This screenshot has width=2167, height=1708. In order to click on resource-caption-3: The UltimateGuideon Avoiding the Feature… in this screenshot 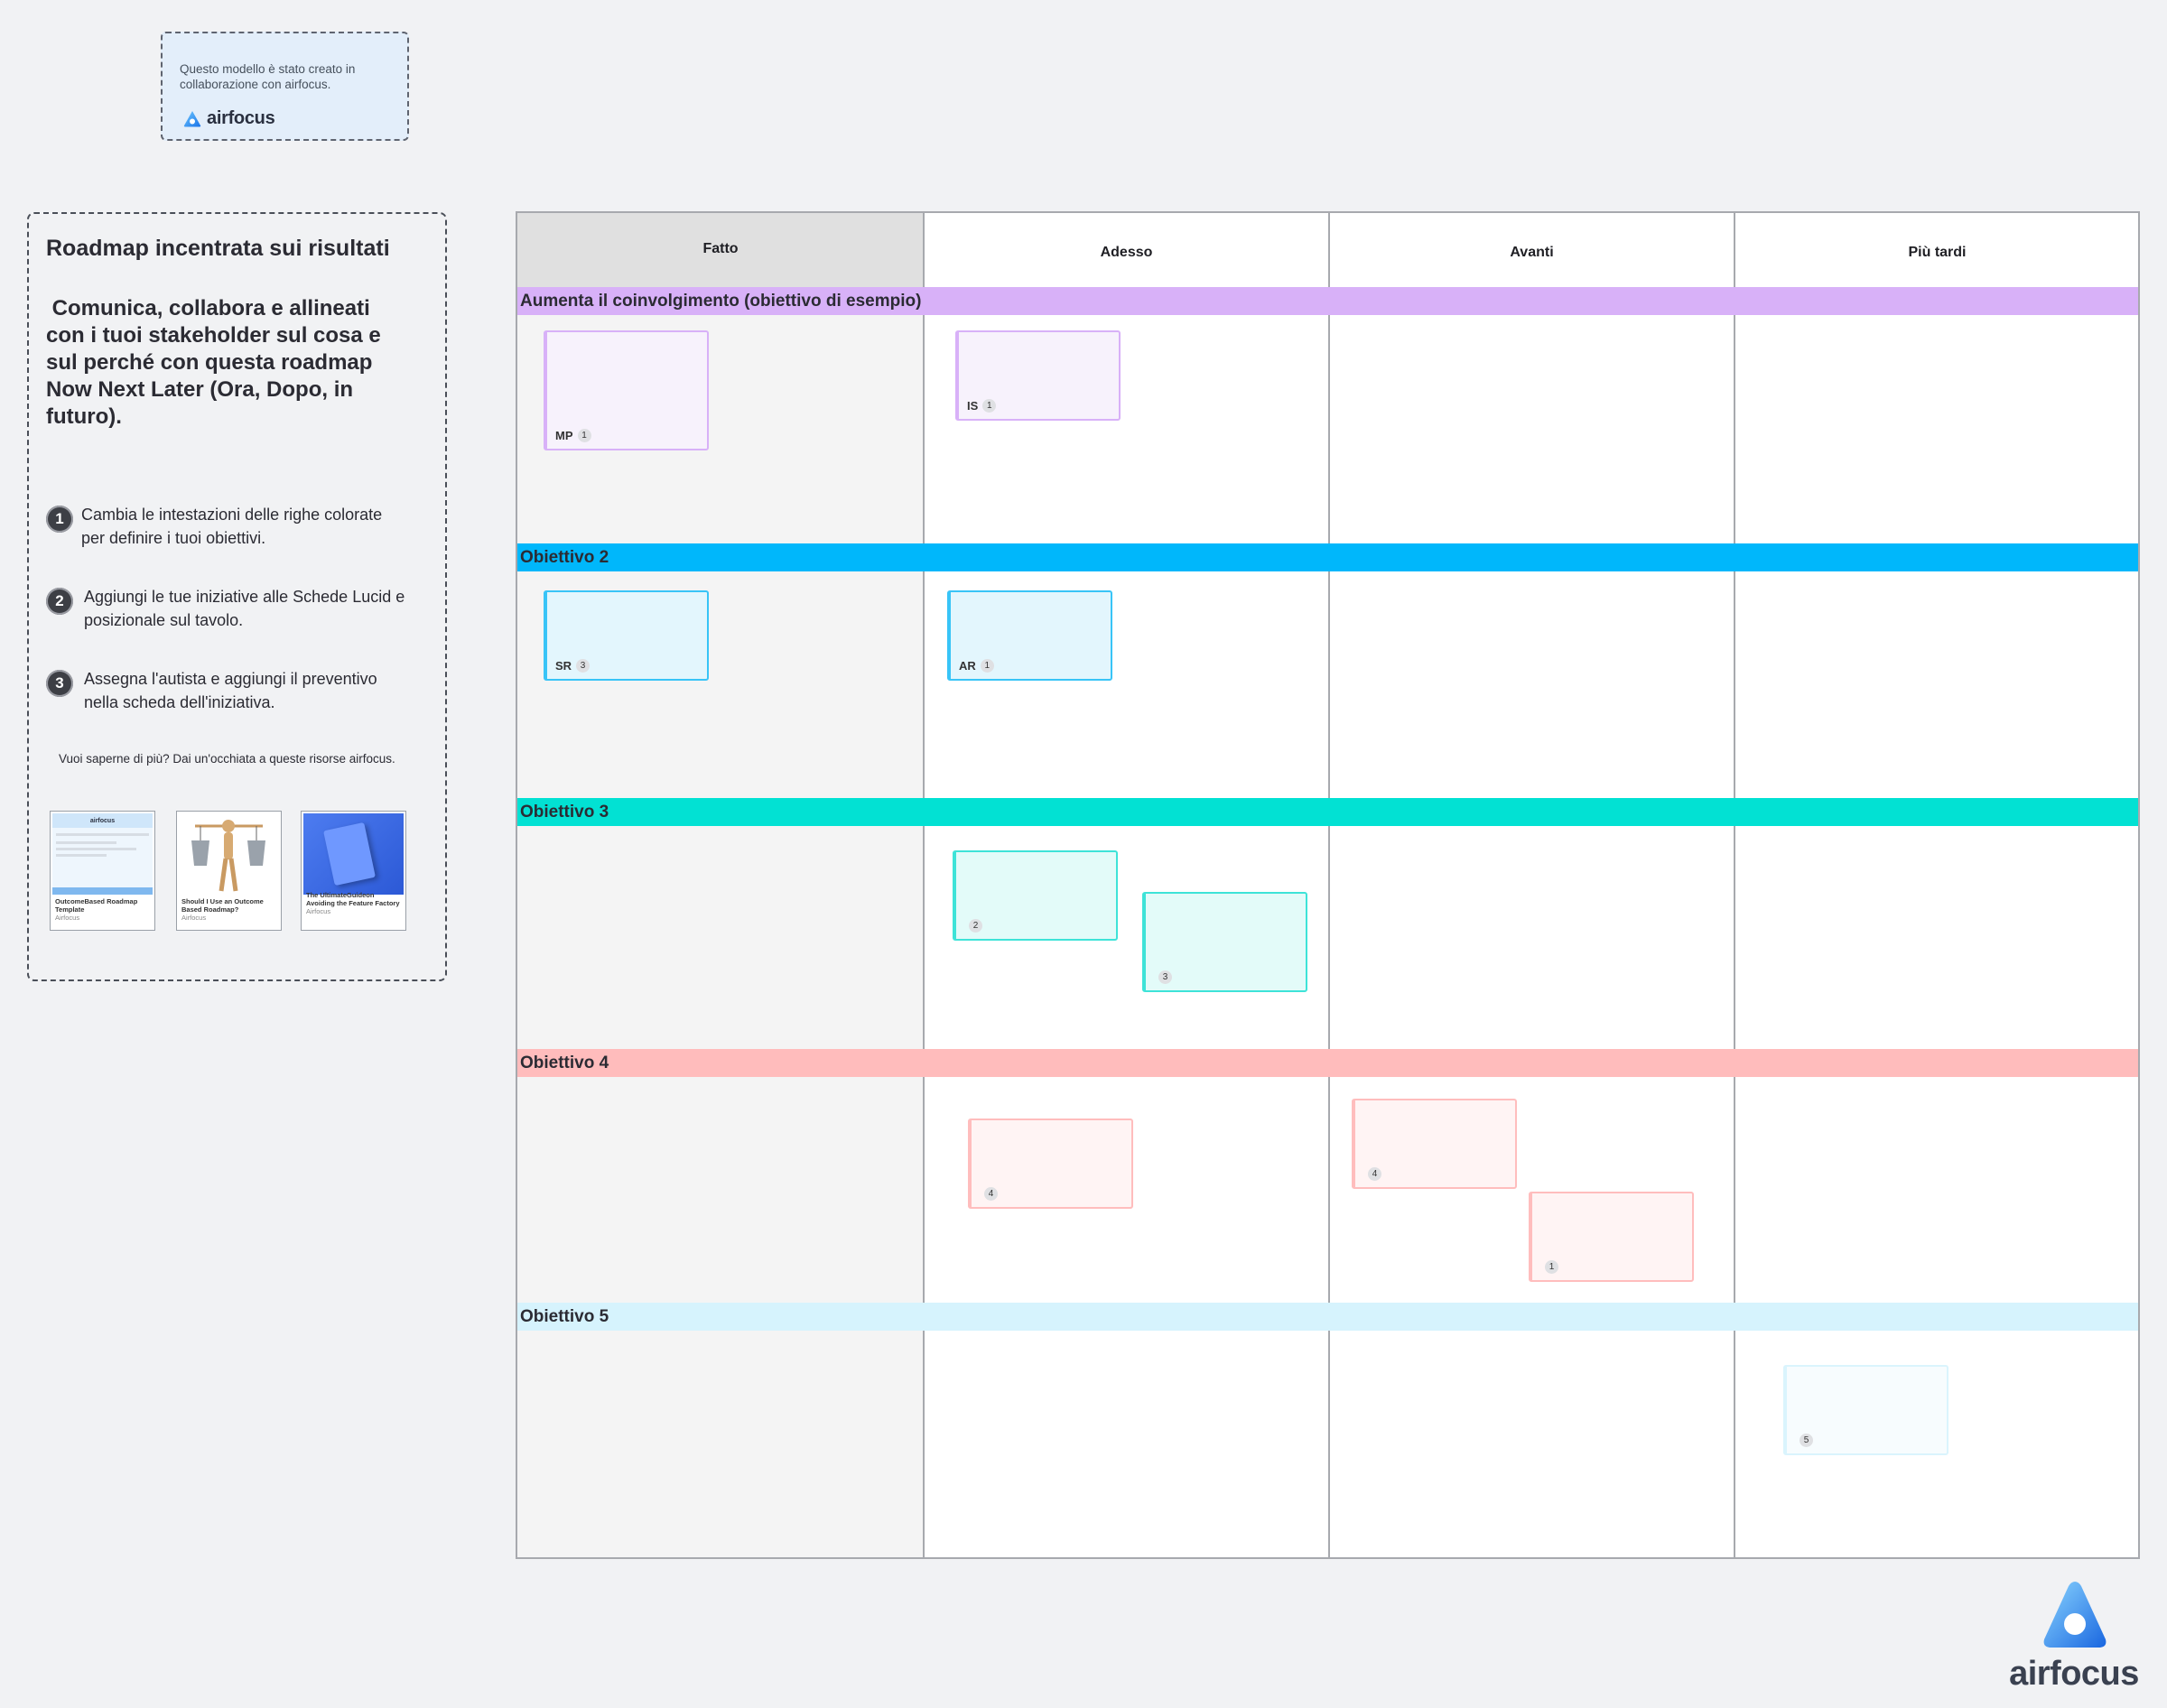, I will do `click(353, 903)`.